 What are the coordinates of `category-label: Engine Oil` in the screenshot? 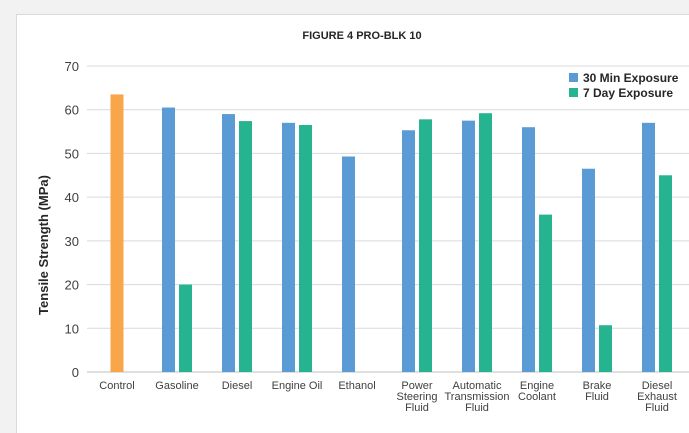 It's located at (297, 386).